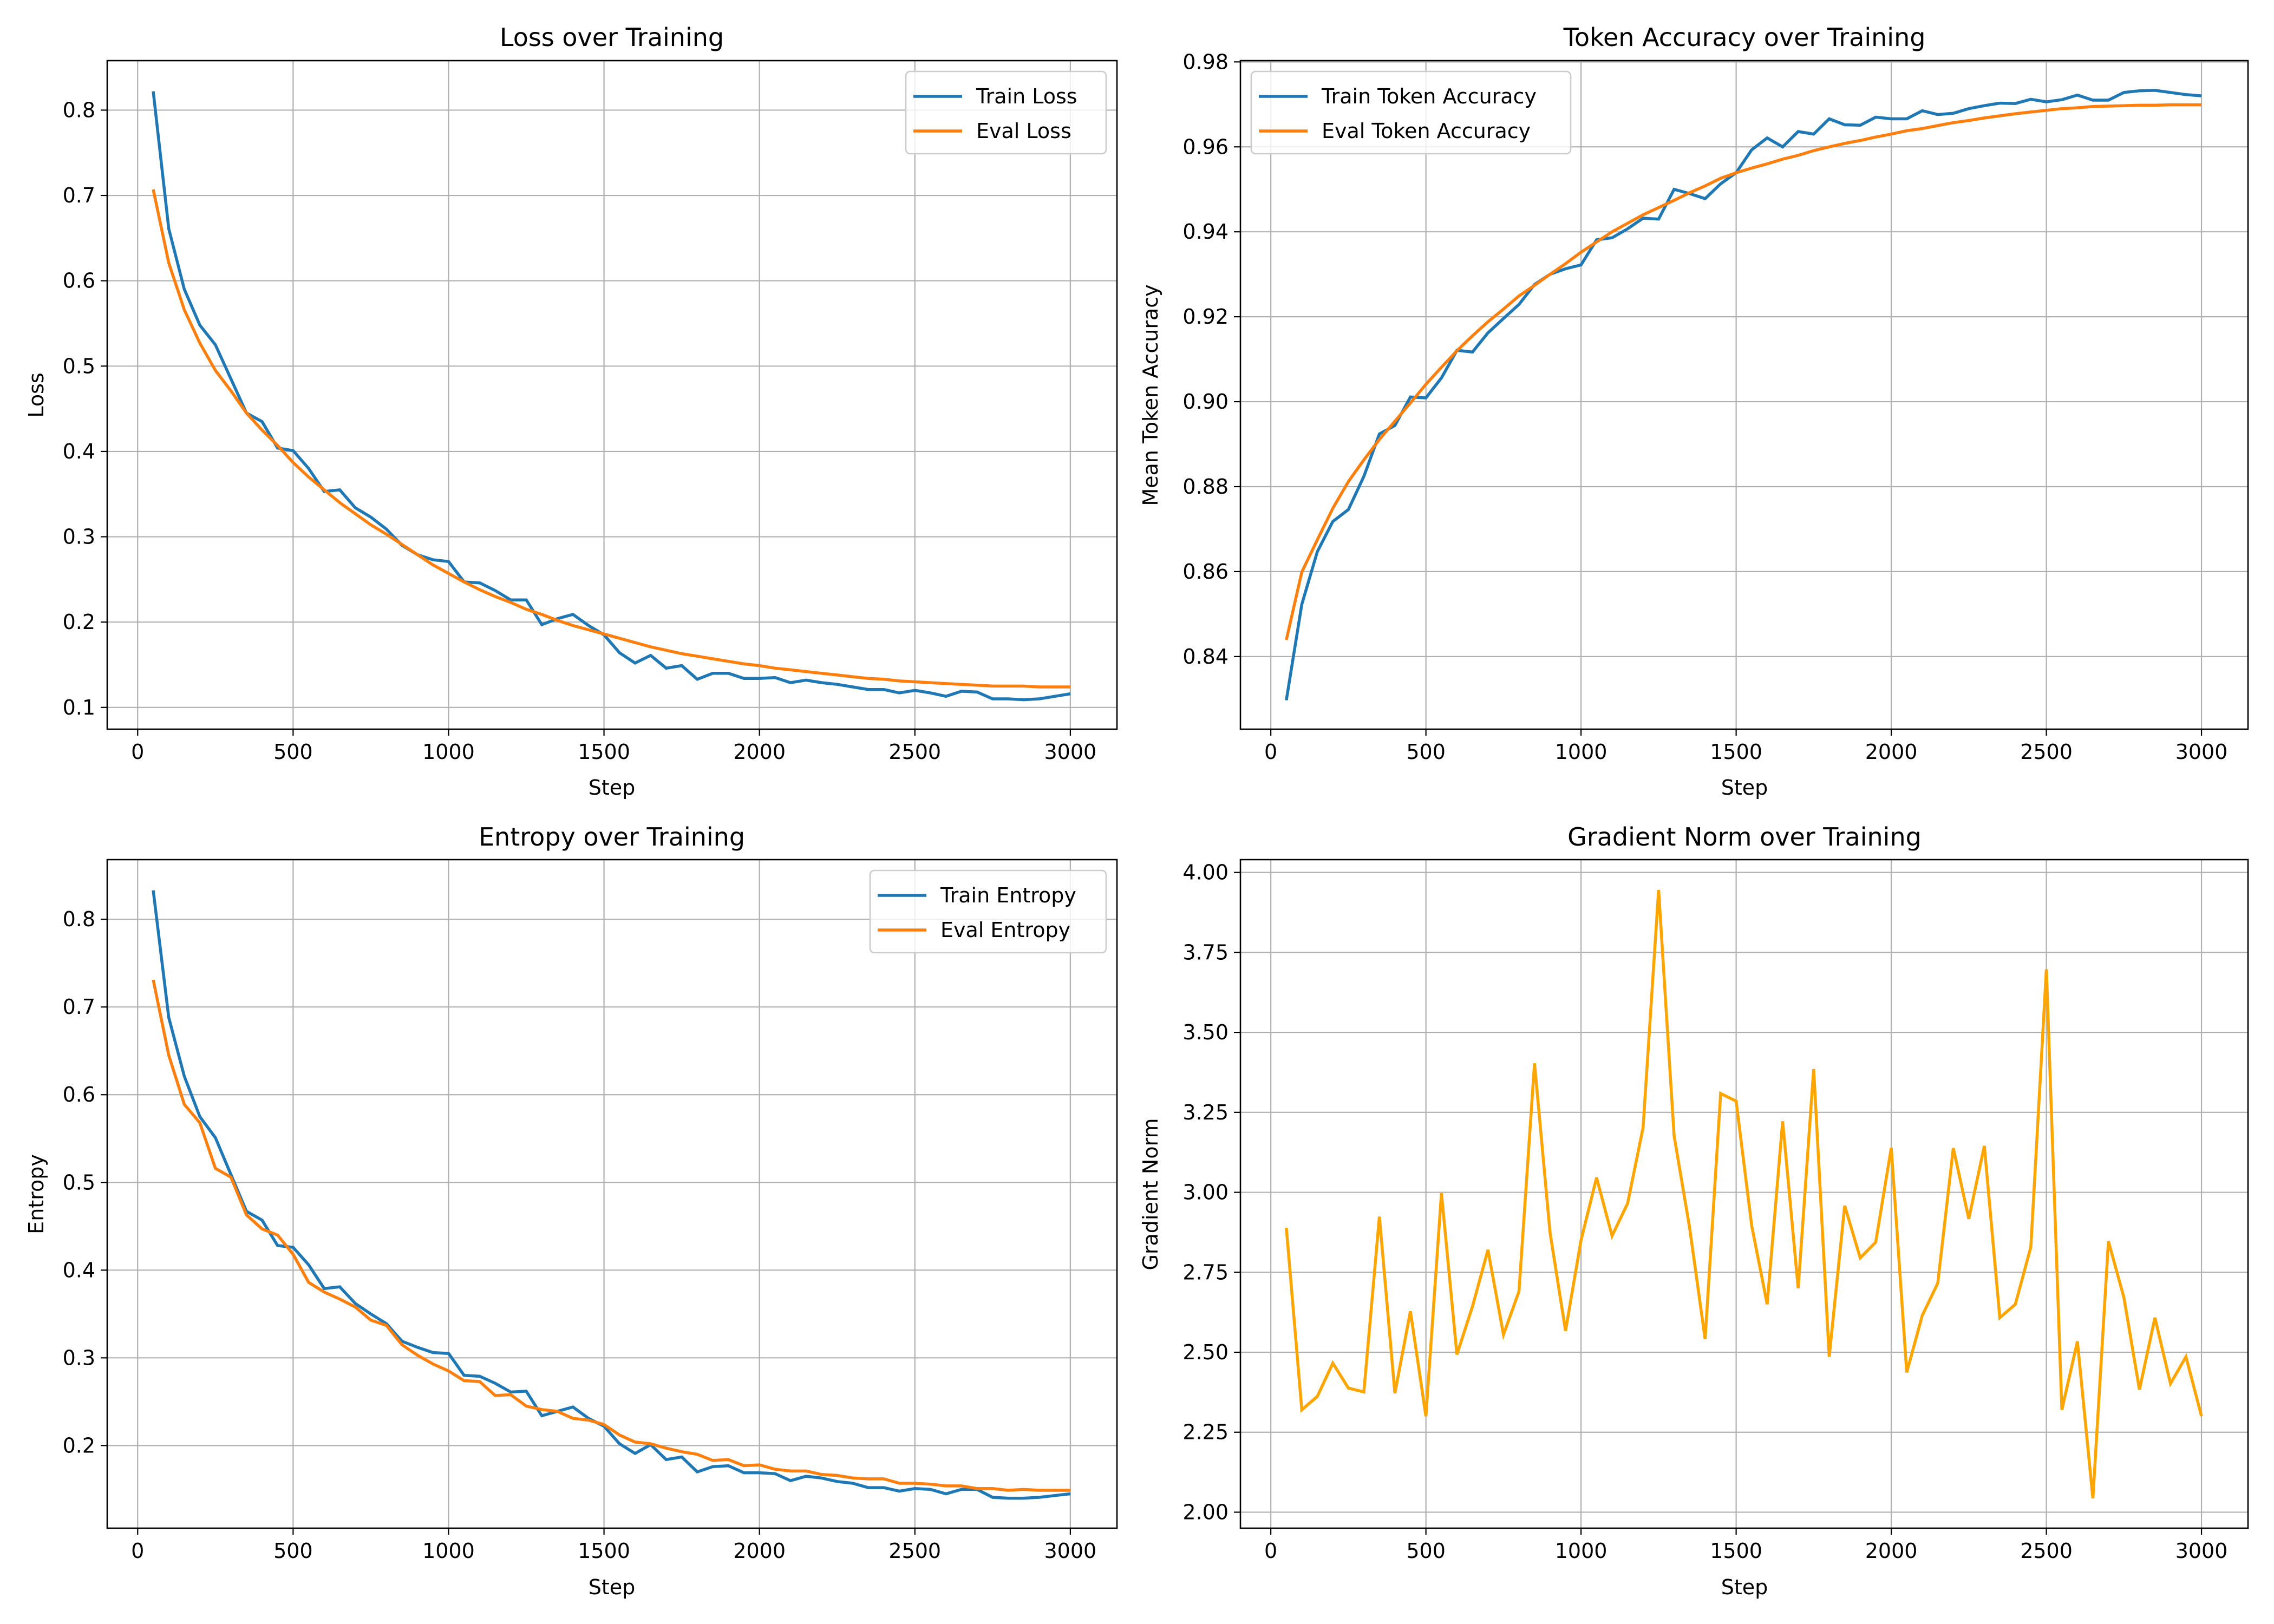  I want to click on accuracy-x-tick-label: 2000, so click(1892, 752).